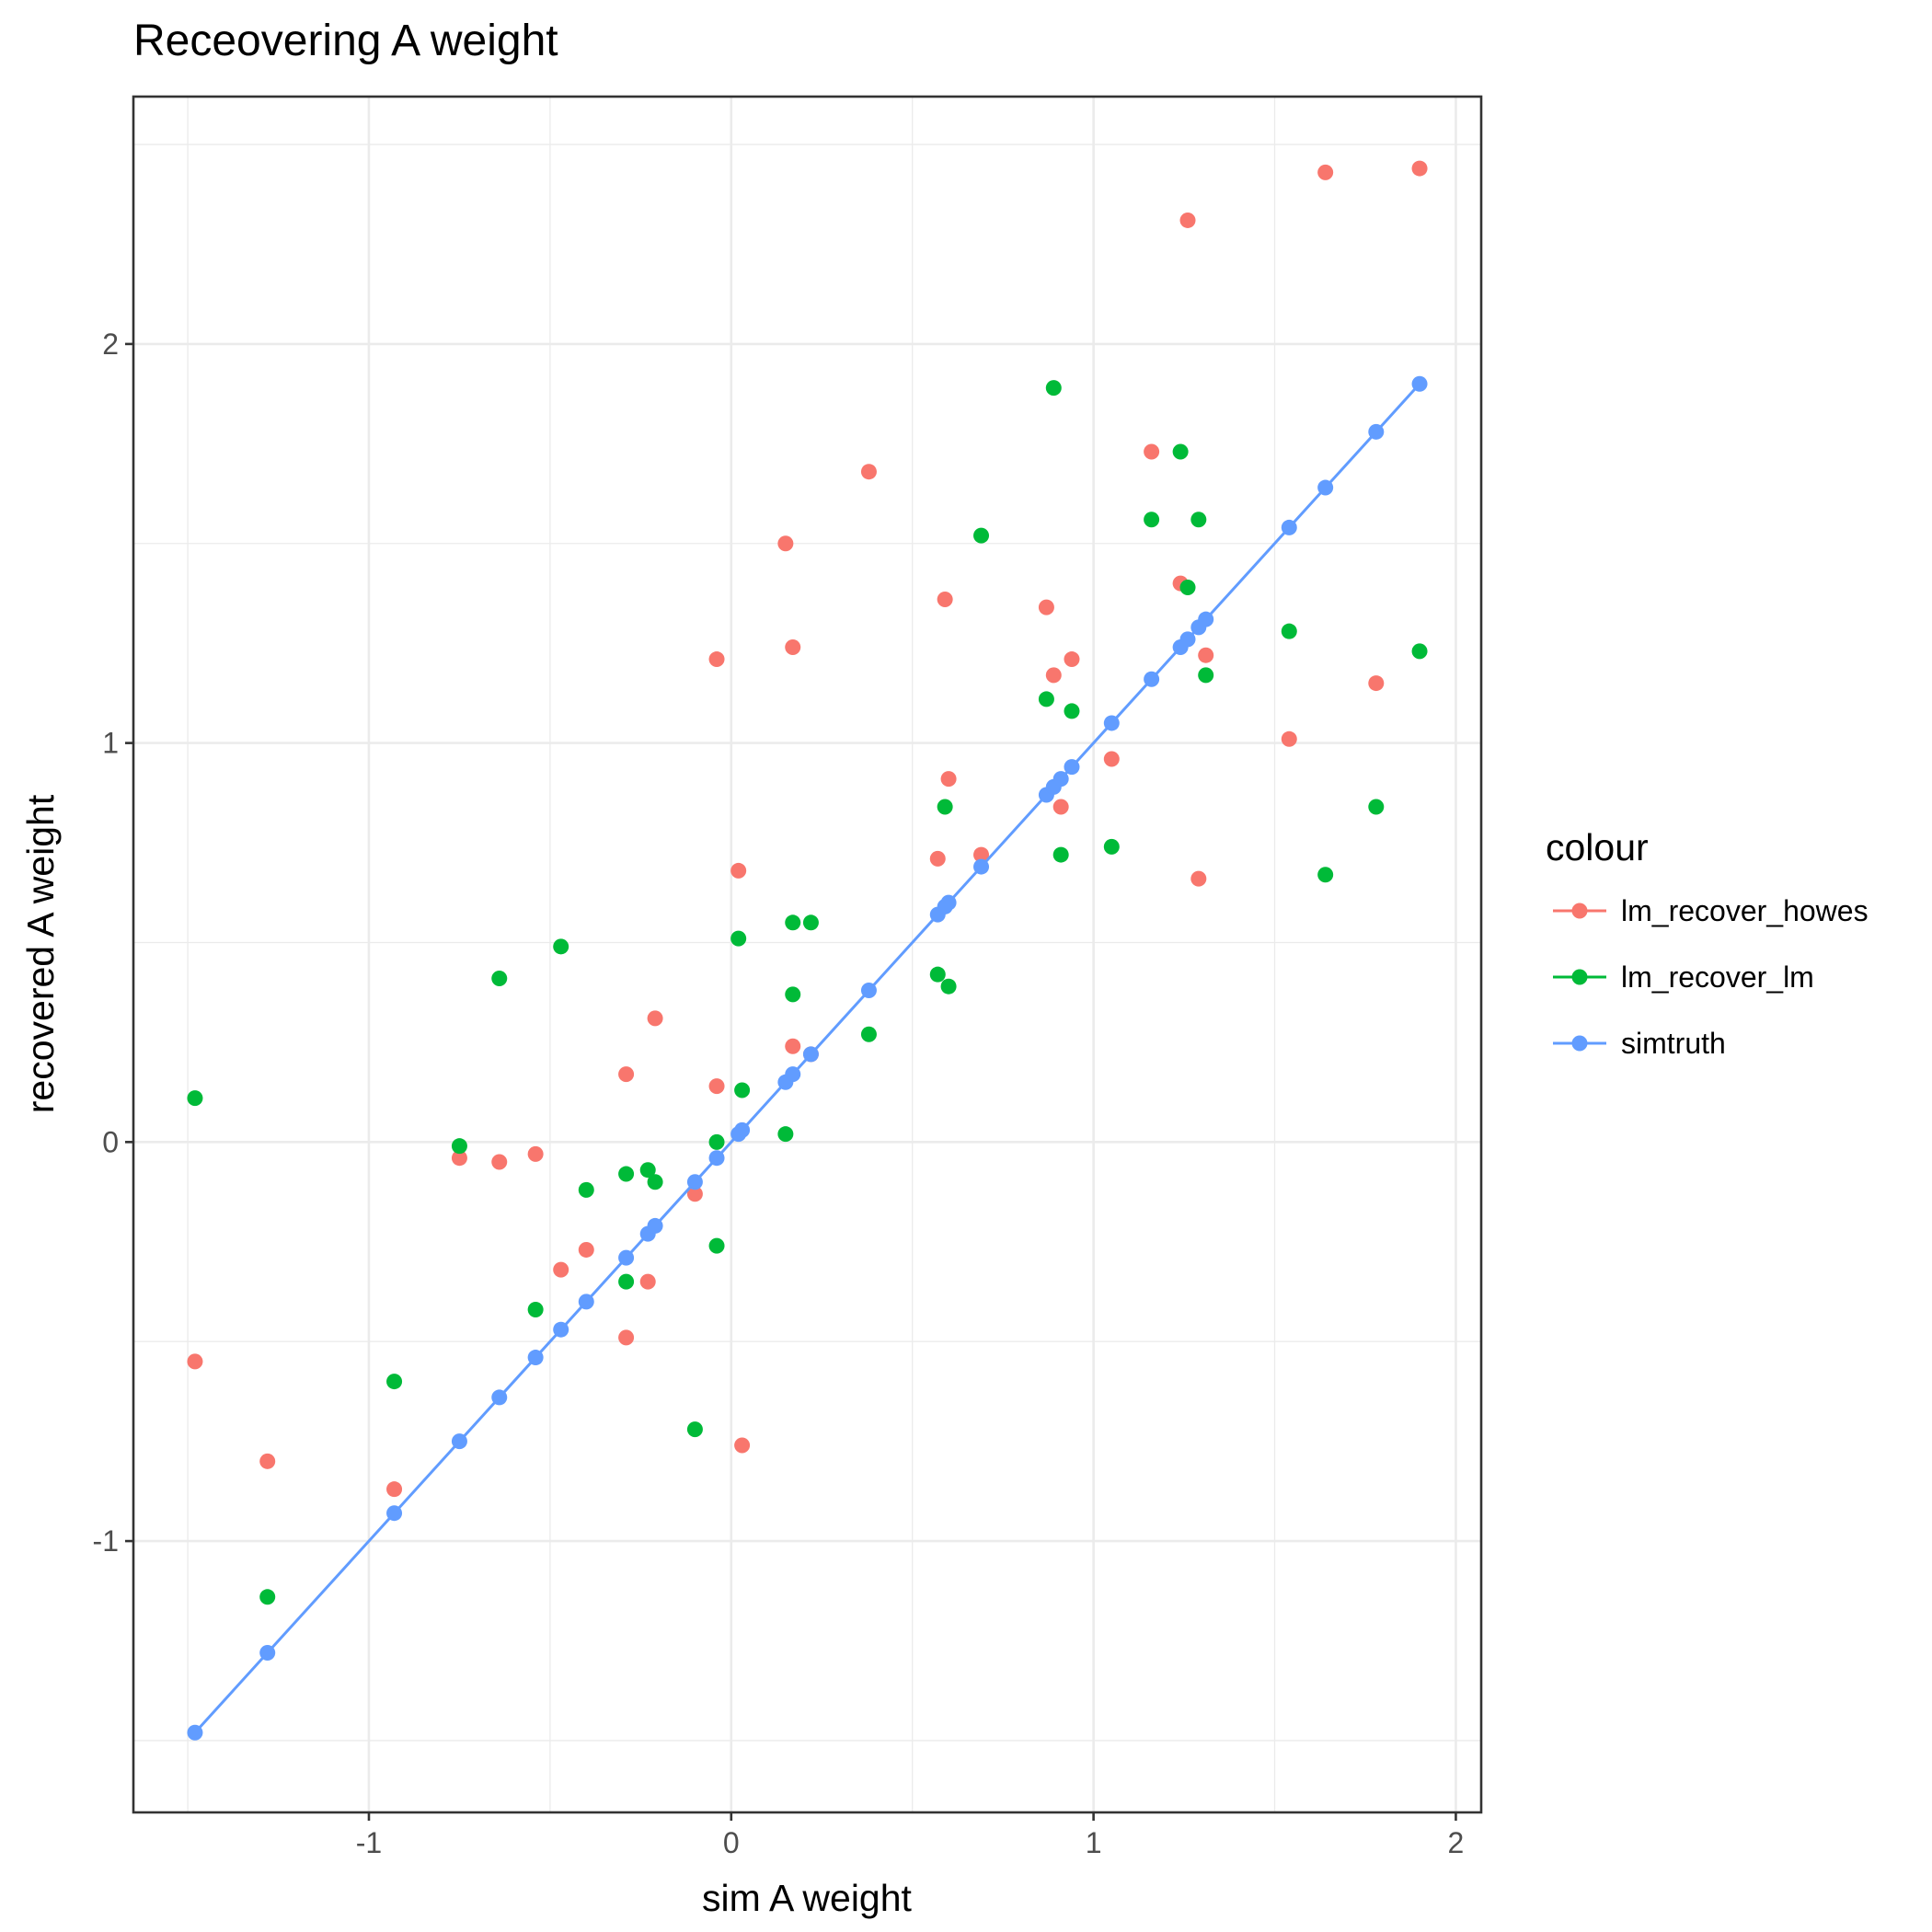 The image size is (1932, 1932). Describe the element at coordinates (1717, 977) in the screenshot. I see `legend-label: lm_recover_lm` at that location.